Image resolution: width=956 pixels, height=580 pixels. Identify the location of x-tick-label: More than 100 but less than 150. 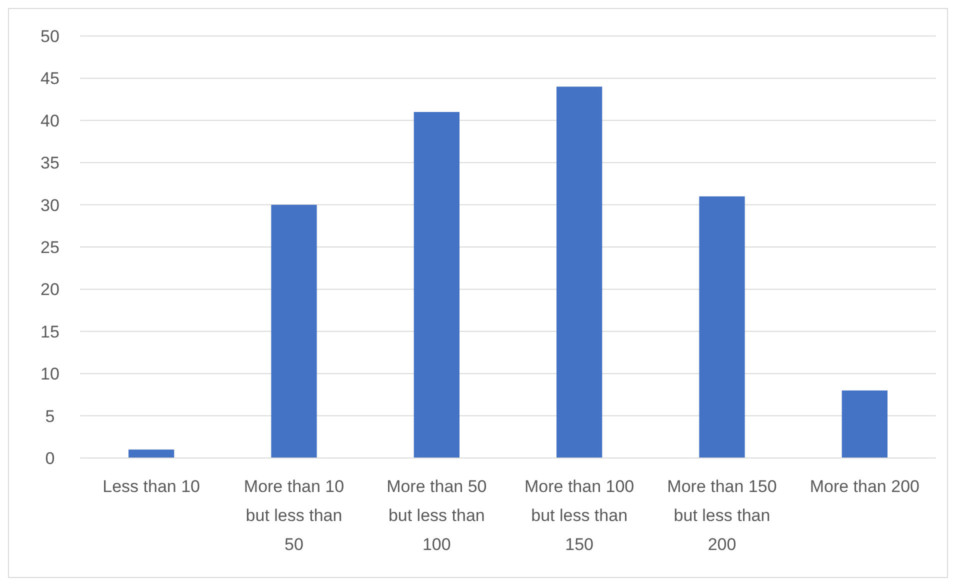
(579, 515).